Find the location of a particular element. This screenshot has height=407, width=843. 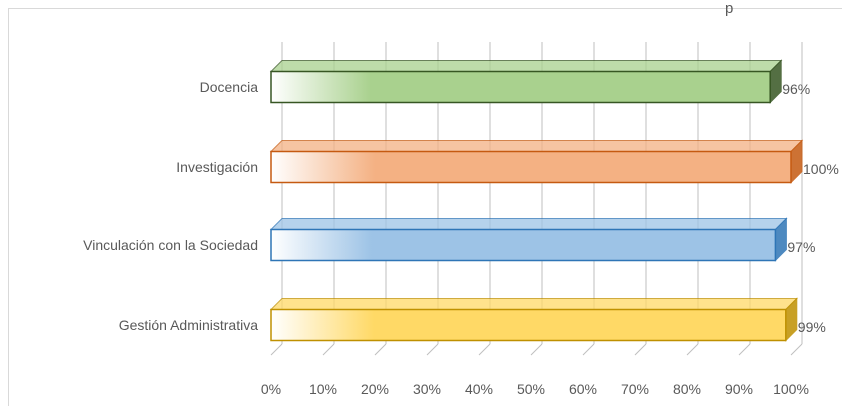

x-tick-label: 90% is located at coordinates (739, 389).